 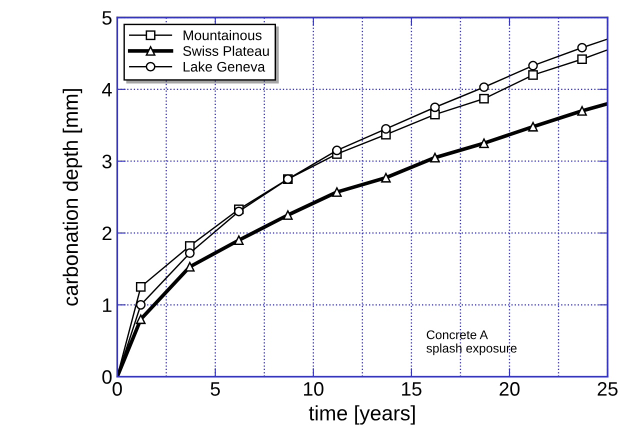 I want to click on x-tick-label: 15, so click(x=412, y=389).